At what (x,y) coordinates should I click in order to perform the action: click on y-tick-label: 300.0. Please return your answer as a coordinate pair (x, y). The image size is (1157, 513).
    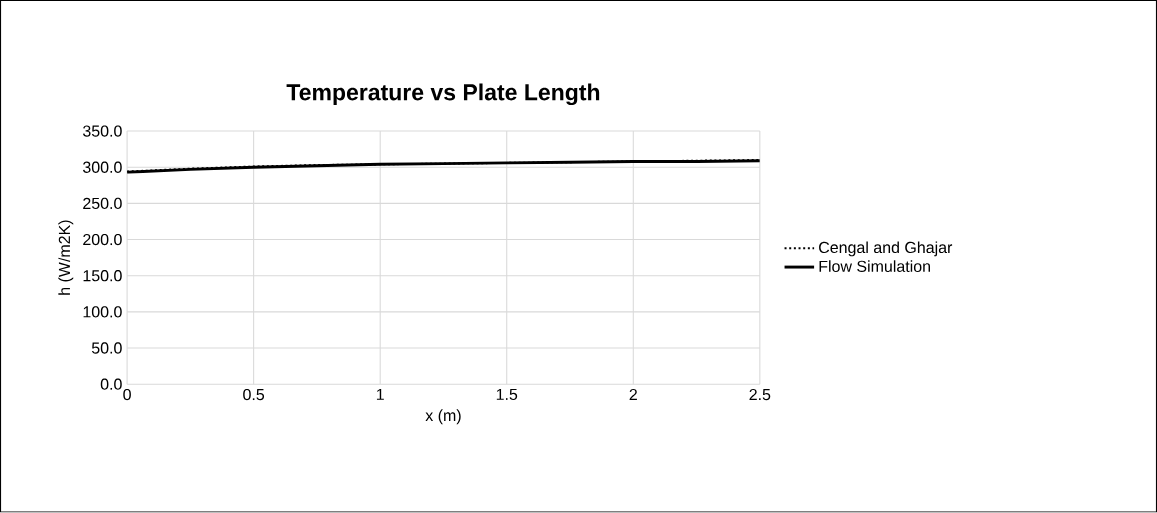
    Looking at the image, I should click on (102, 167).